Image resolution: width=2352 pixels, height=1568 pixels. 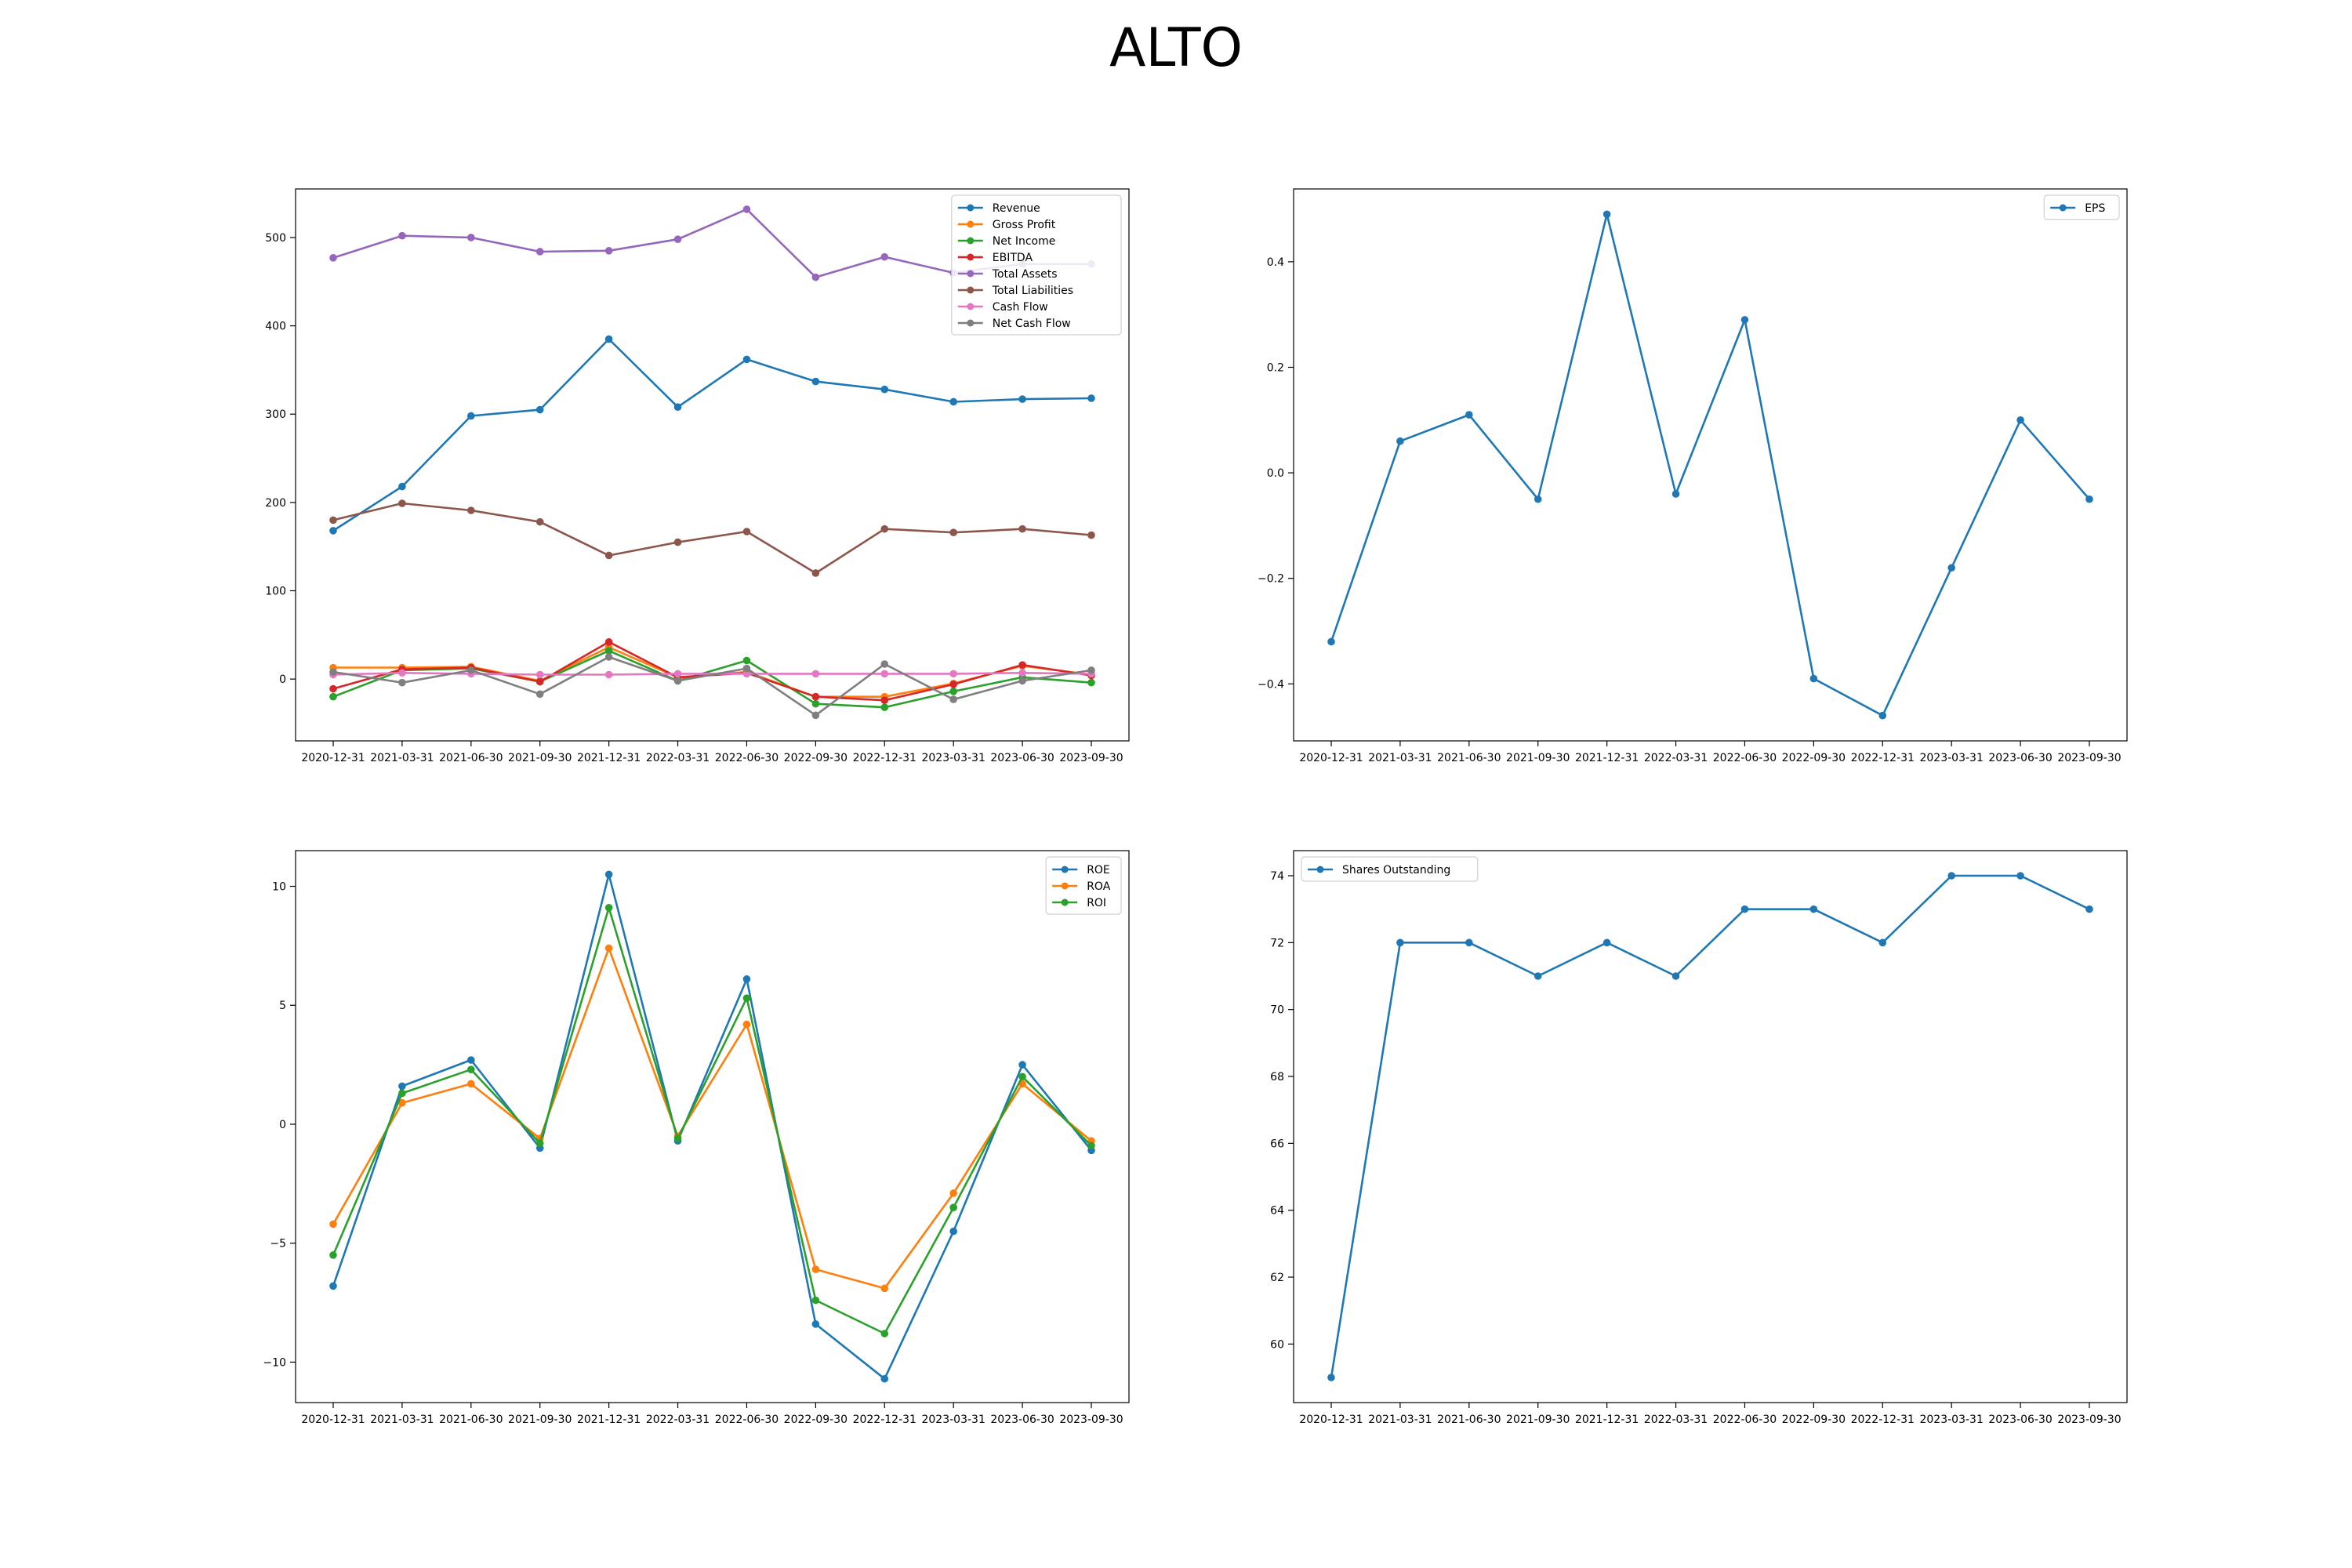 What do you see at coordinates (1271, 684) in the screenshot?
I see `y-tick-label: −0.4` at bounding box center [1271, 684].